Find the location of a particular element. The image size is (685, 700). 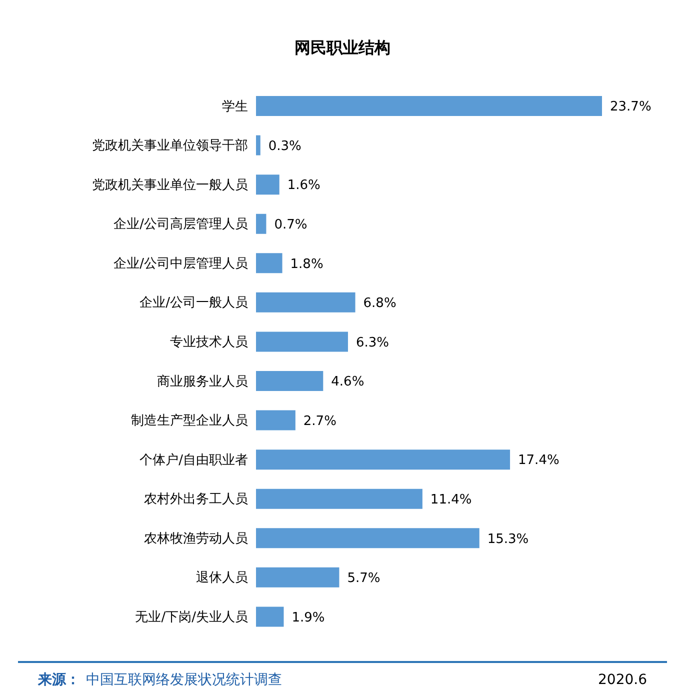

data-label: 4.6% is located at coordinates (347, 382).